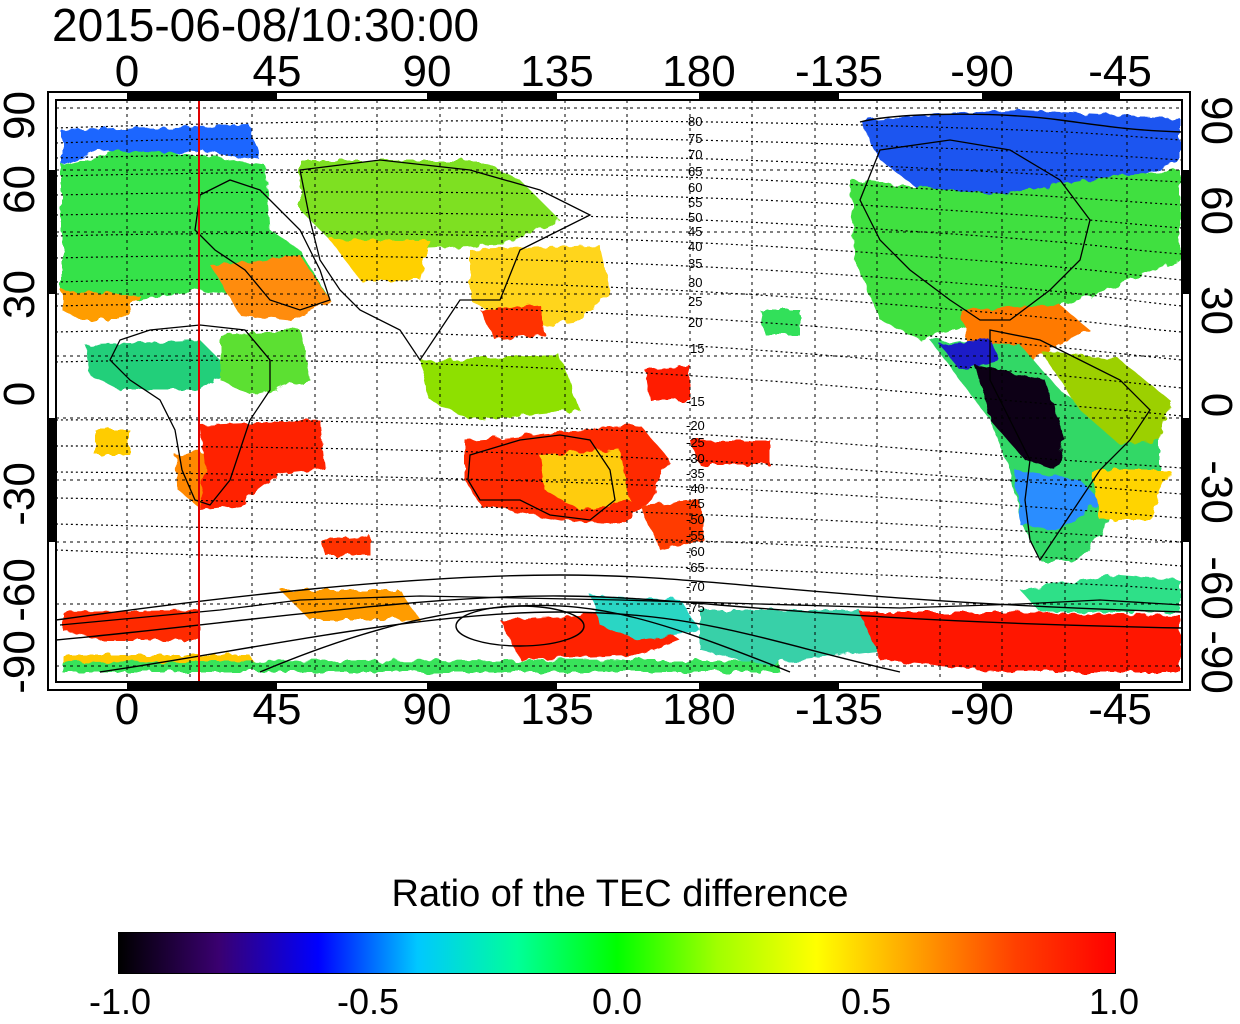  I want to click on contour-label: -15, so click(695, 401).